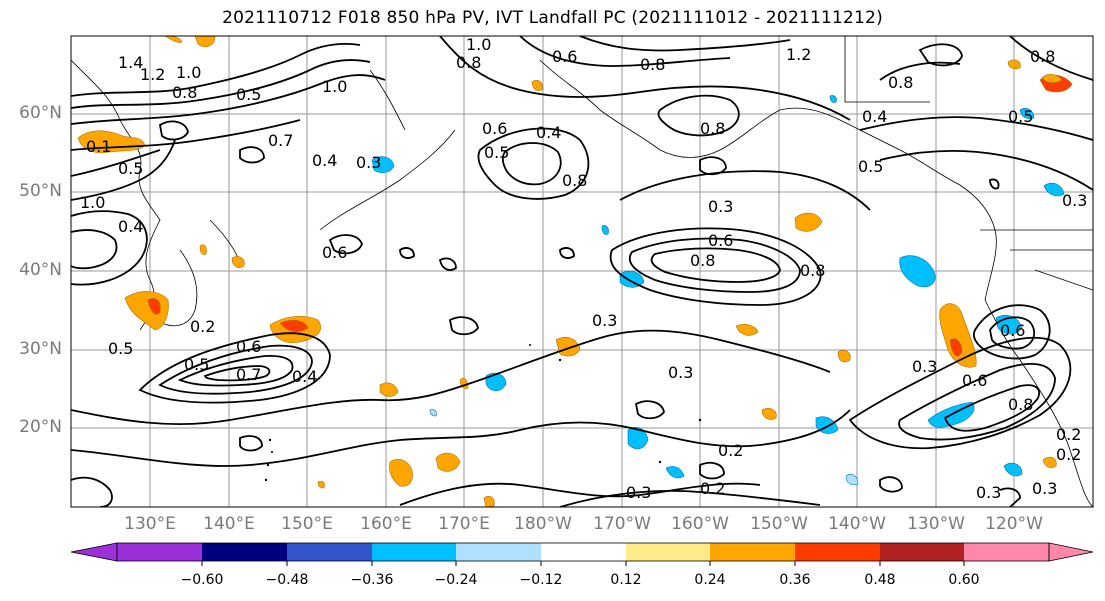  Describe the element at coordinates (1014, 524) in the screenshot. I see `lon-label: 120°W` at that location.